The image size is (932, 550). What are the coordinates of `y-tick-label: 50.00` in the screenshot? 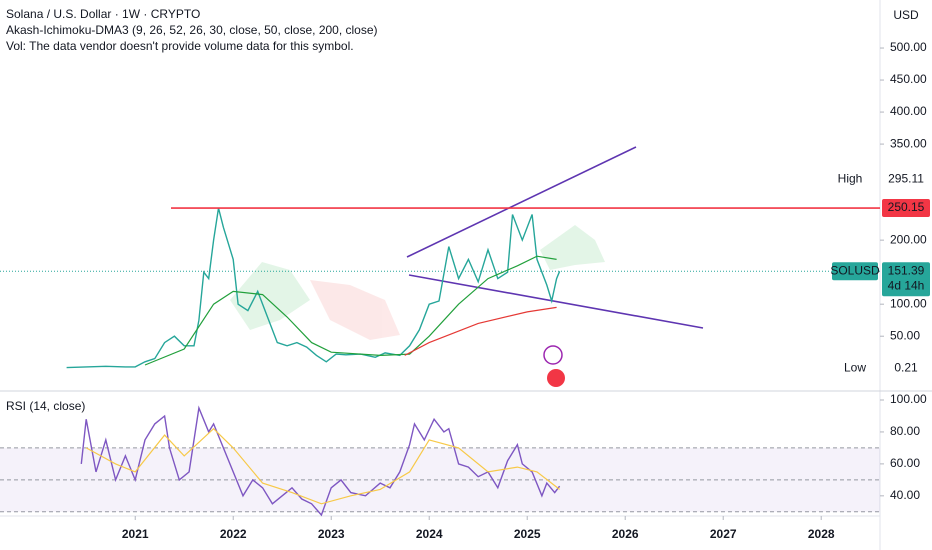 It's located at (905, 335).